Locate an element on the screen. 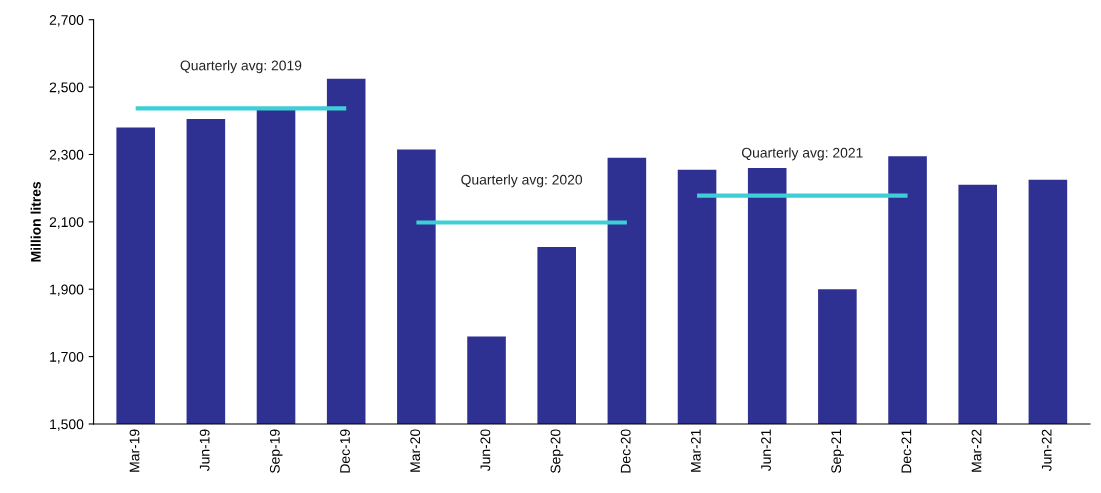 This screenshot has height=493, width=1101. y-tick-label: 2,700 is located at coordinates (66, 21).